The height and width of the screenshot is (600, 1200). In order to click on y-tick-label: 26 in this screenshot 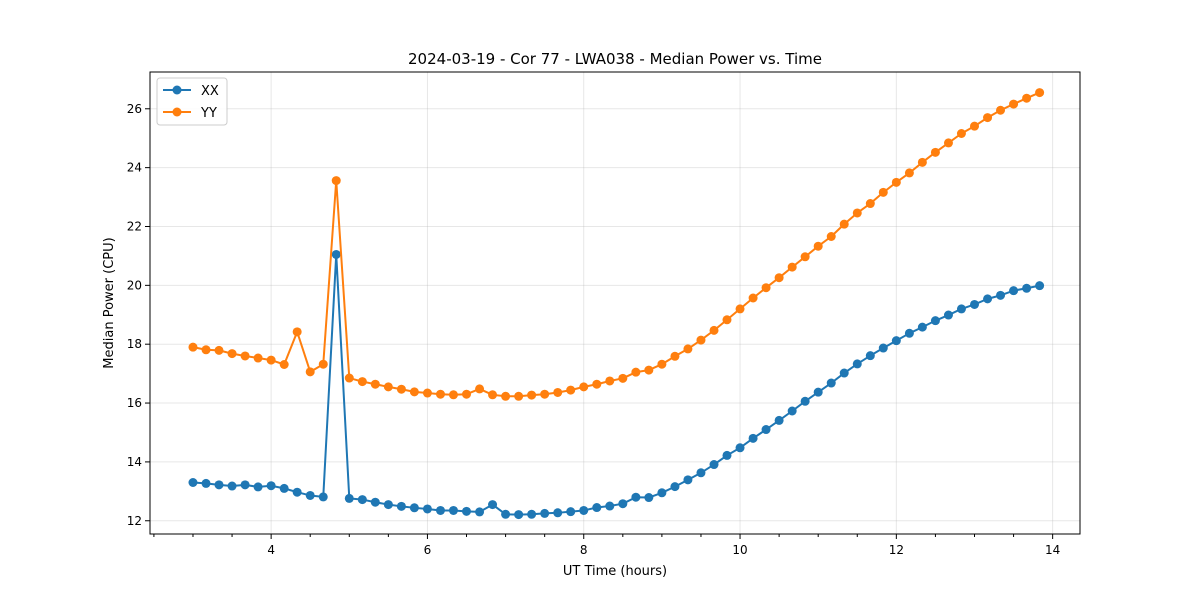, I will do `click(134, 109)`.